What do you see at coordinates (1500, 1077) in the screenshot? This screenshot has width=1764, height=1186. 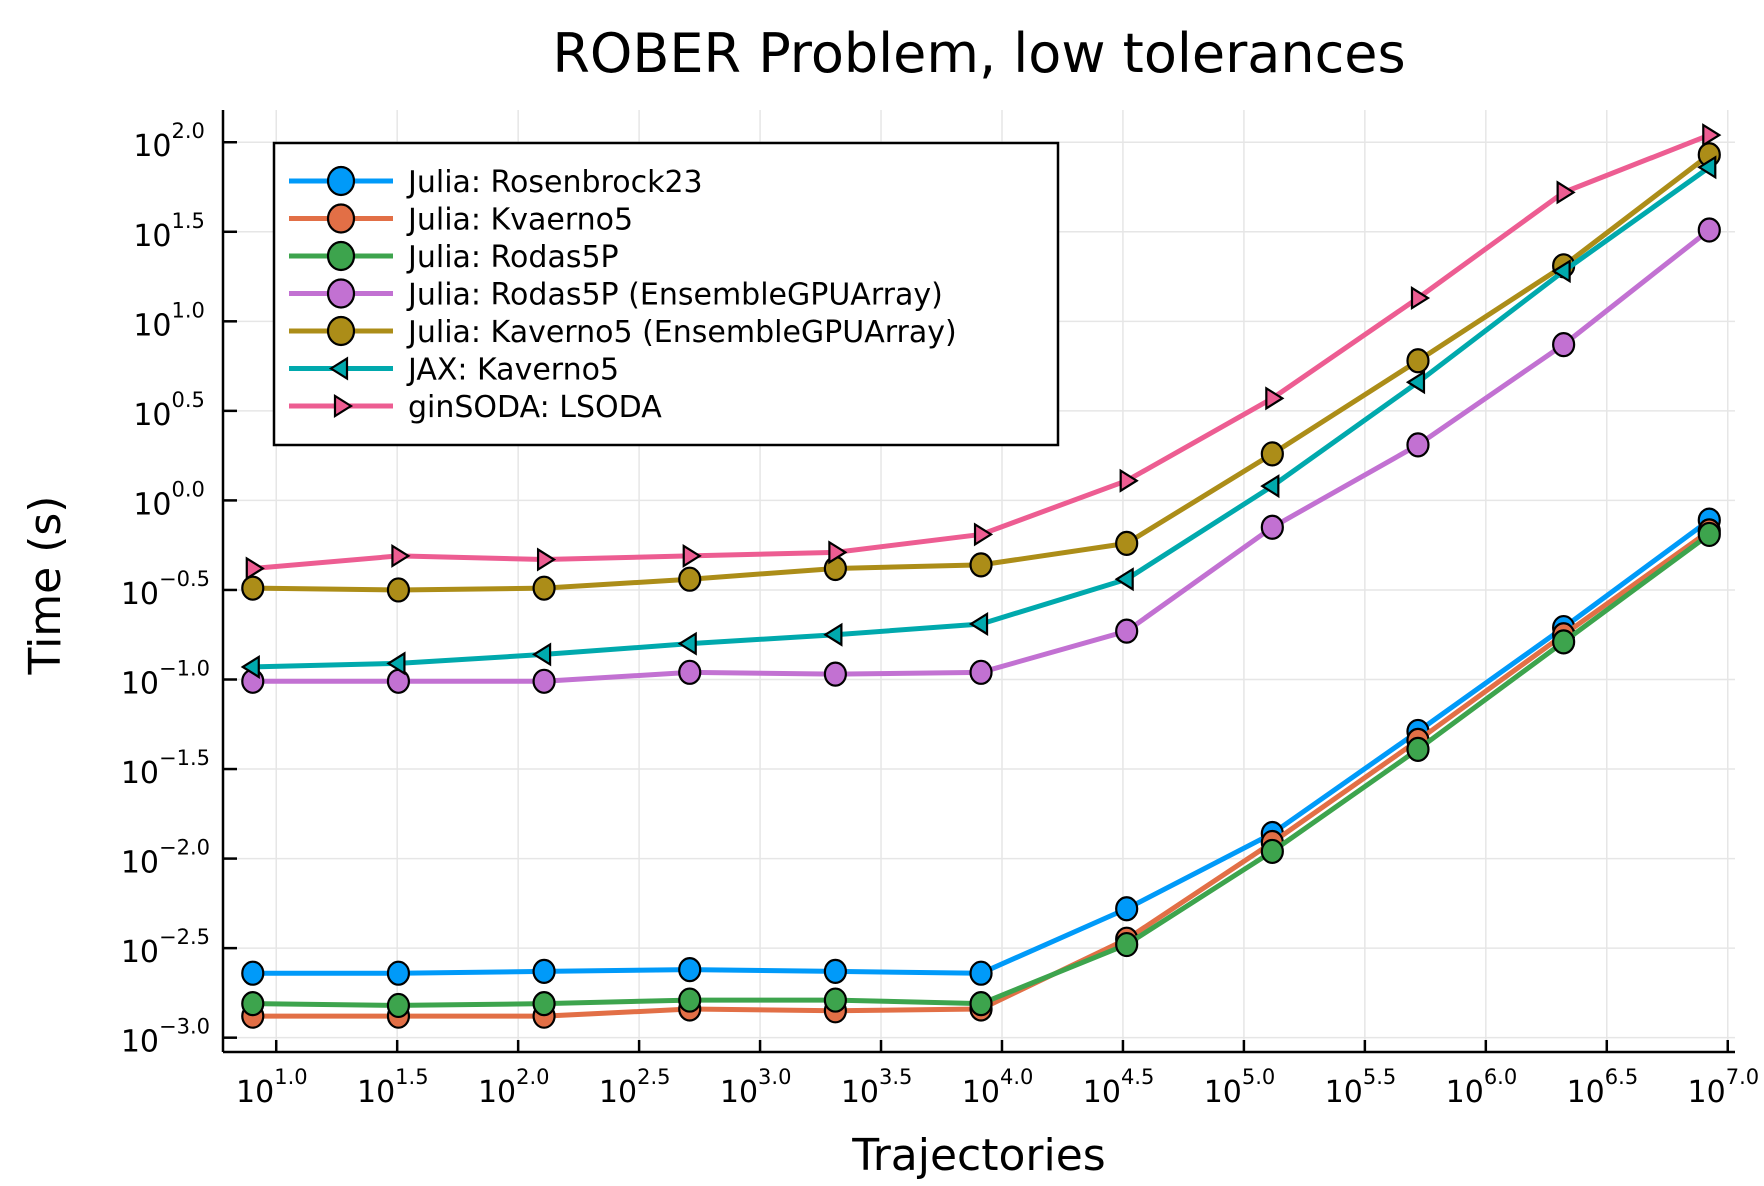 I see `x-tick-exponent: 6.0` at bounding box center [1500, 1077].